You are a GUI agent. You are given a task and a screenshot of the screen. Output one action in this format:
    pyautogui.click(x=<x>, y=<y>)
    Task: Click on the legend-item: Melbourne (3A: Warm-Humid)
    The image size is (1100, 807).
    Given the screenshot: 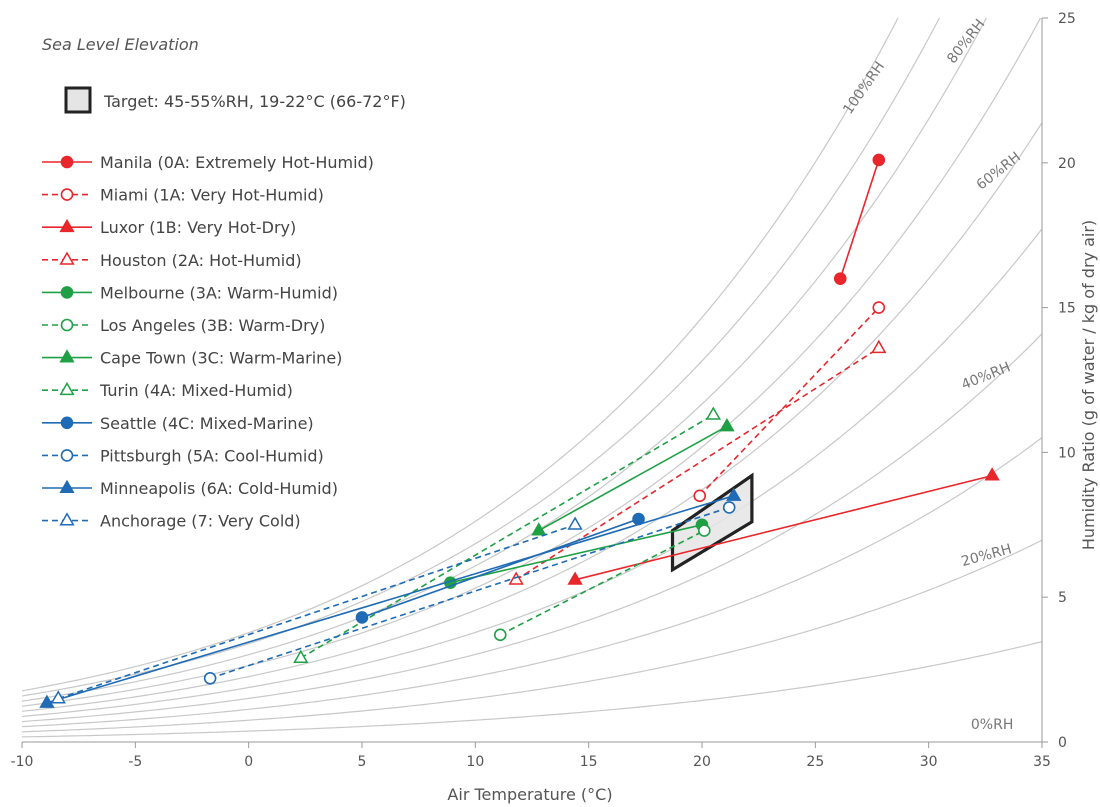 What is the action you would take?
    pyautogui.click(x=190, y=292)
    